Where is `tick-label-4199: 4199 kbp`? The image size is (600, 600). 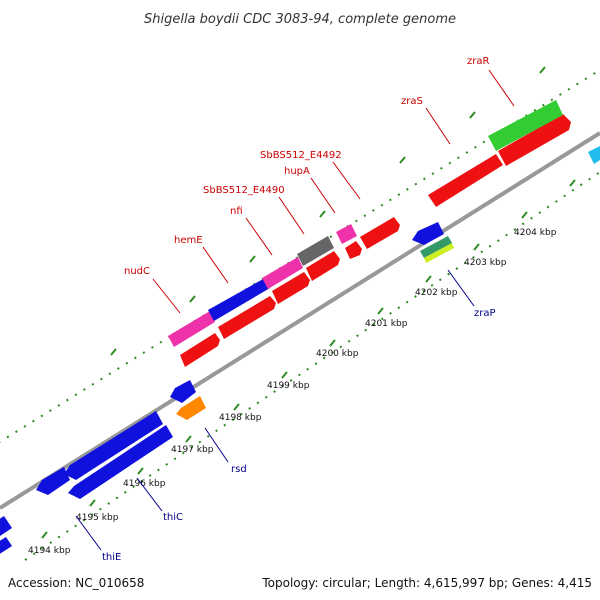
tick-label-4199: 4199 kbp is located at coordinates (288, 386).